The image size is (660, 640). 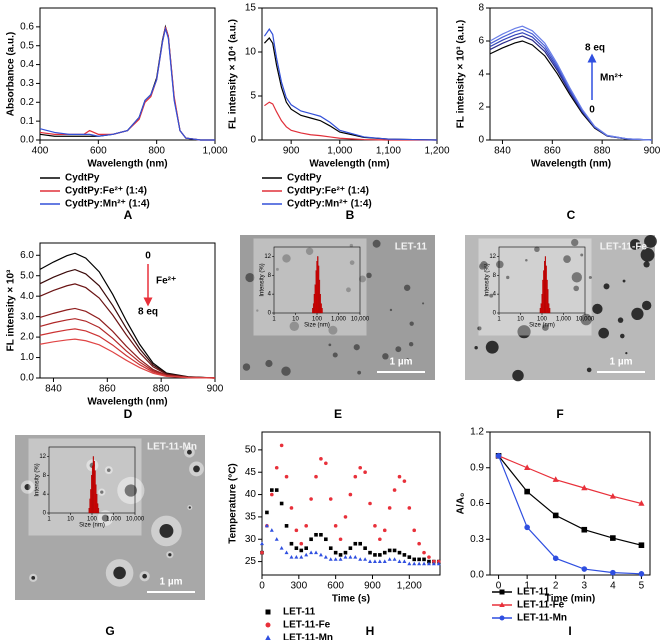 What do you see at coordinates (85, 487) in the screenshot?
I see `inset-panel` at bounding box center [85, 487].